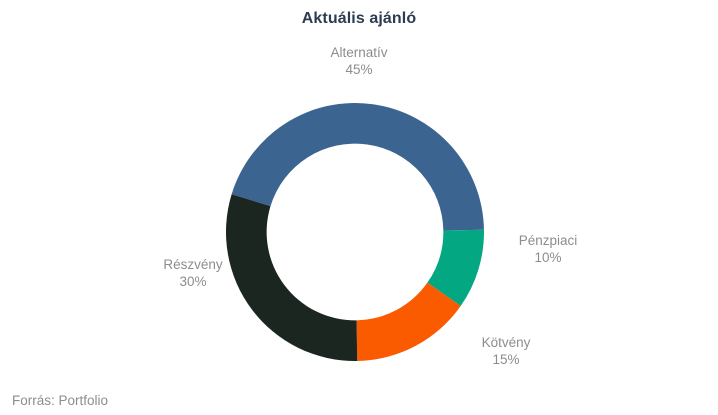 The height and width of the screenshot is (415, 718). Describe the element at coordinates (60, 400) in the screenshot. I see `source-note: Forrás: Portfolio` at that location.